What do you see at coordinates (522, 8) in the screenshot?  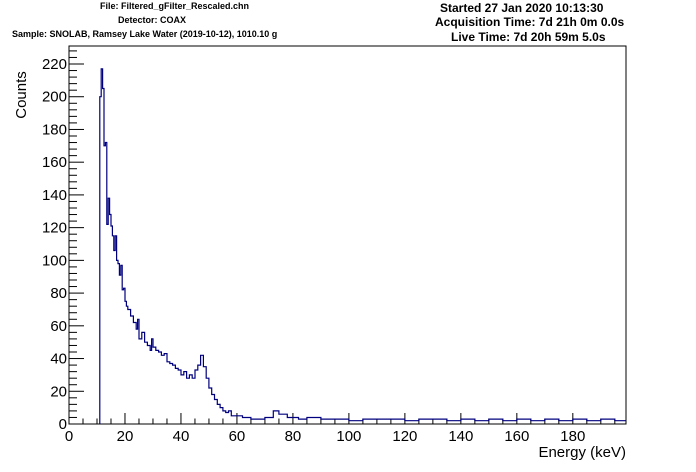 I see `header-start-time: Started 27 Jan 2020 10:13:30` at bounding box center [522, 8].